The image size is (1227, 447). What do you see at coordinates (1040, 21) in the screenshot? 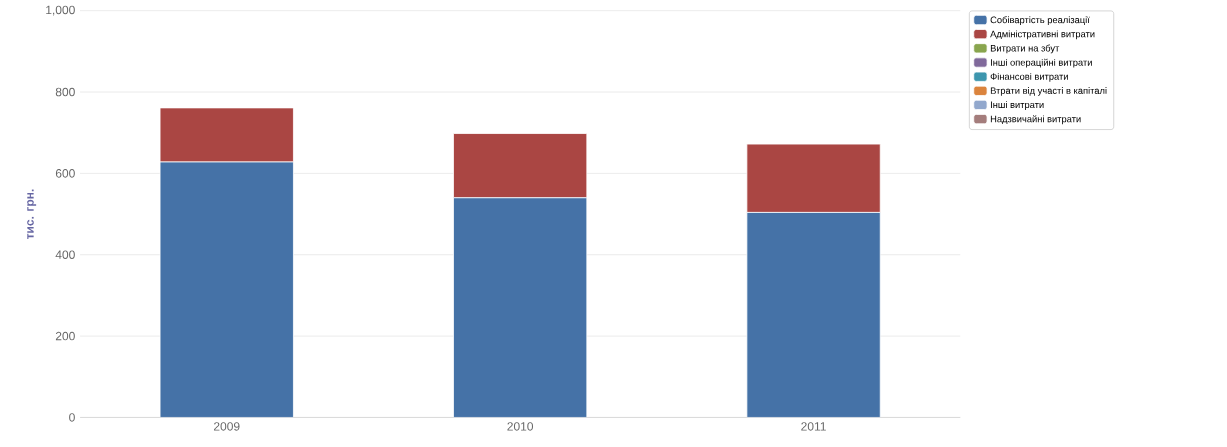
I see `legend-label: Собівартість реалізації` at bounding box center [1040, 21].